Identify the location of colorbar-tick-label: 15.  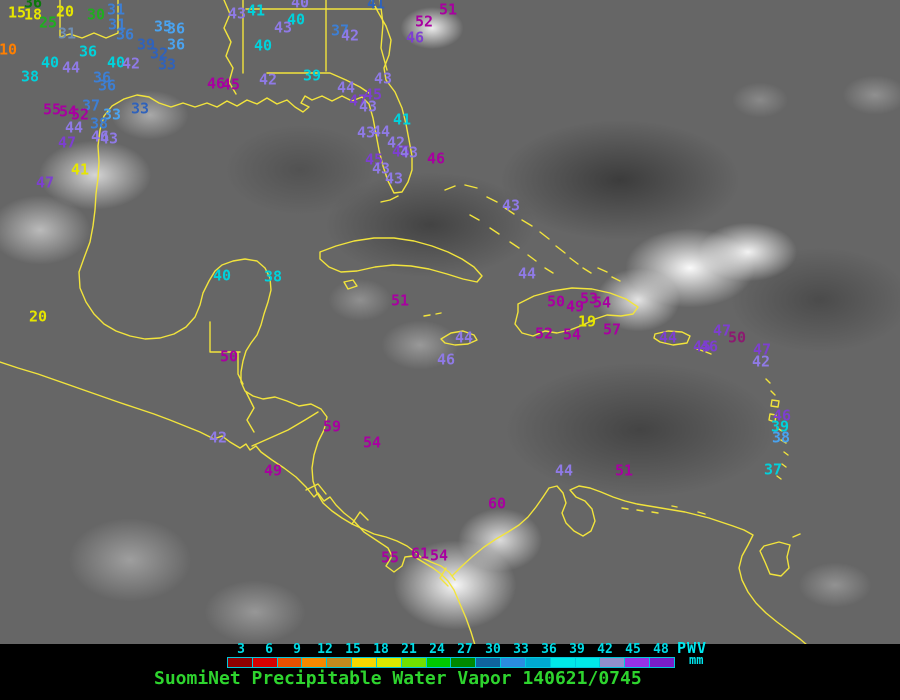
(353, 649).